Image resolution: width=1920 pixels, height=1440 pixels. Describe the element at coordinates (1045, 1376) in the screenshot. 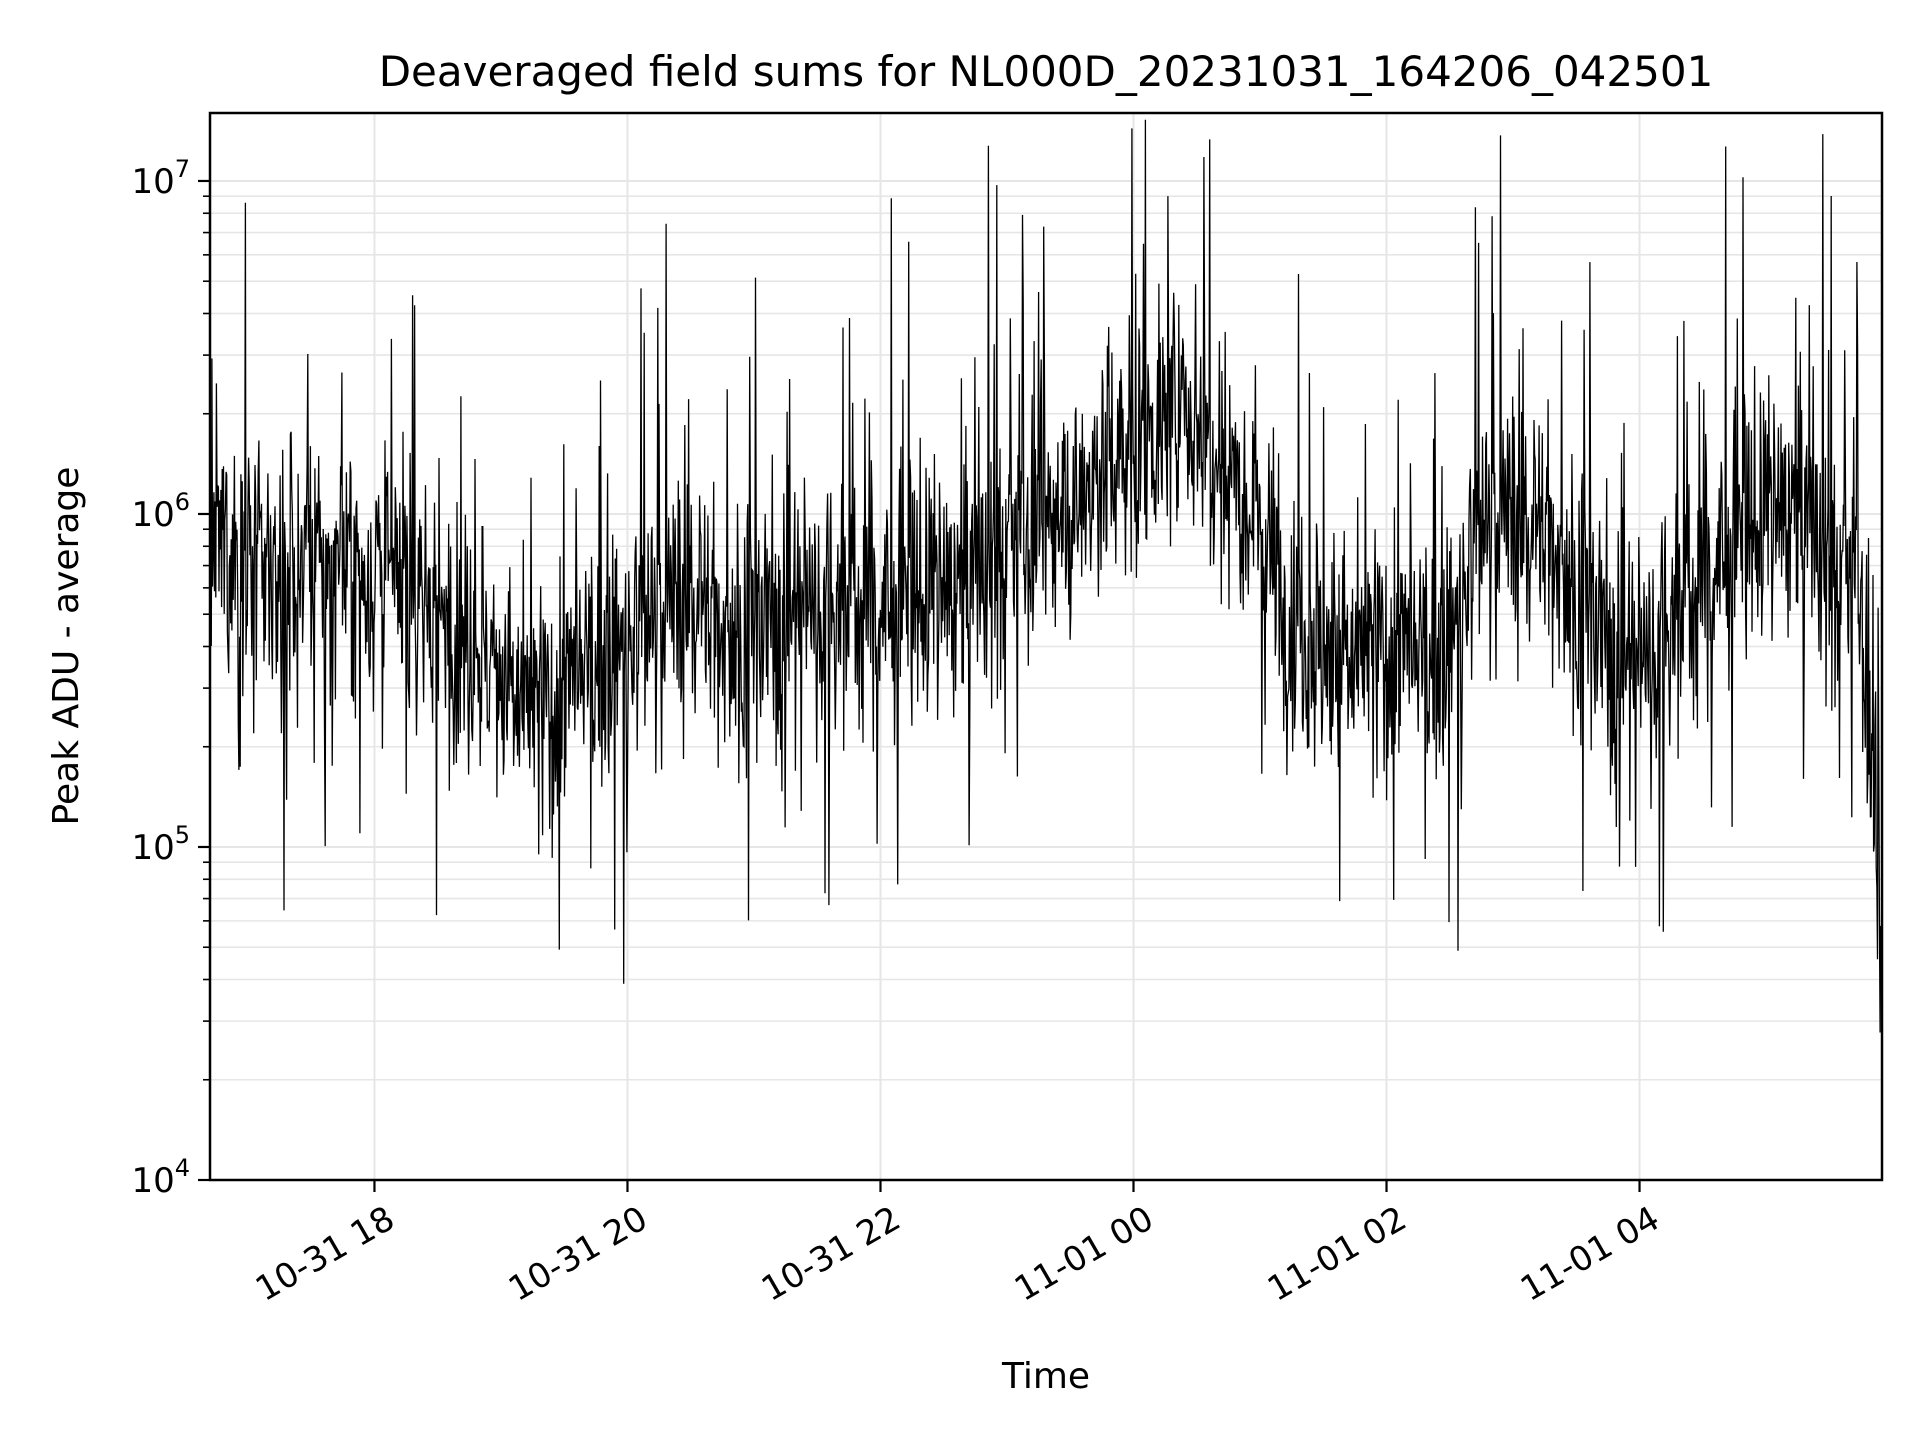

I see `x-axis-label: Time` at that location.